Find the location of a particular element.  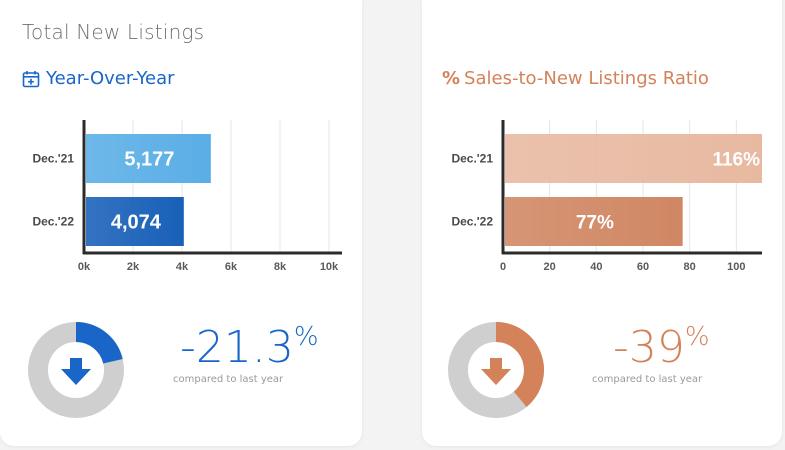

x-tick-label: 80 is located at coordinates (690, 267).